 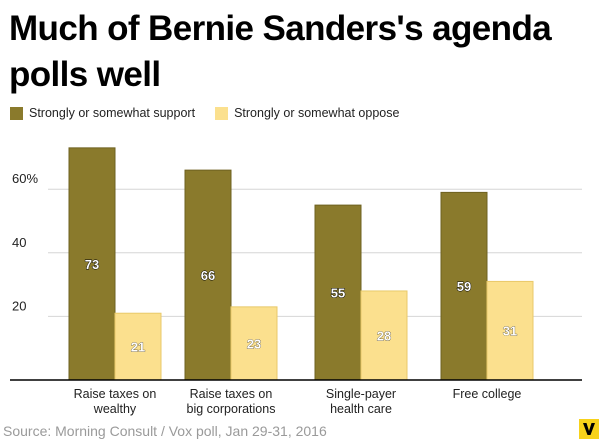 I want to click on category-label: Raise taxes on wealthy, so click(x=115, y=401).